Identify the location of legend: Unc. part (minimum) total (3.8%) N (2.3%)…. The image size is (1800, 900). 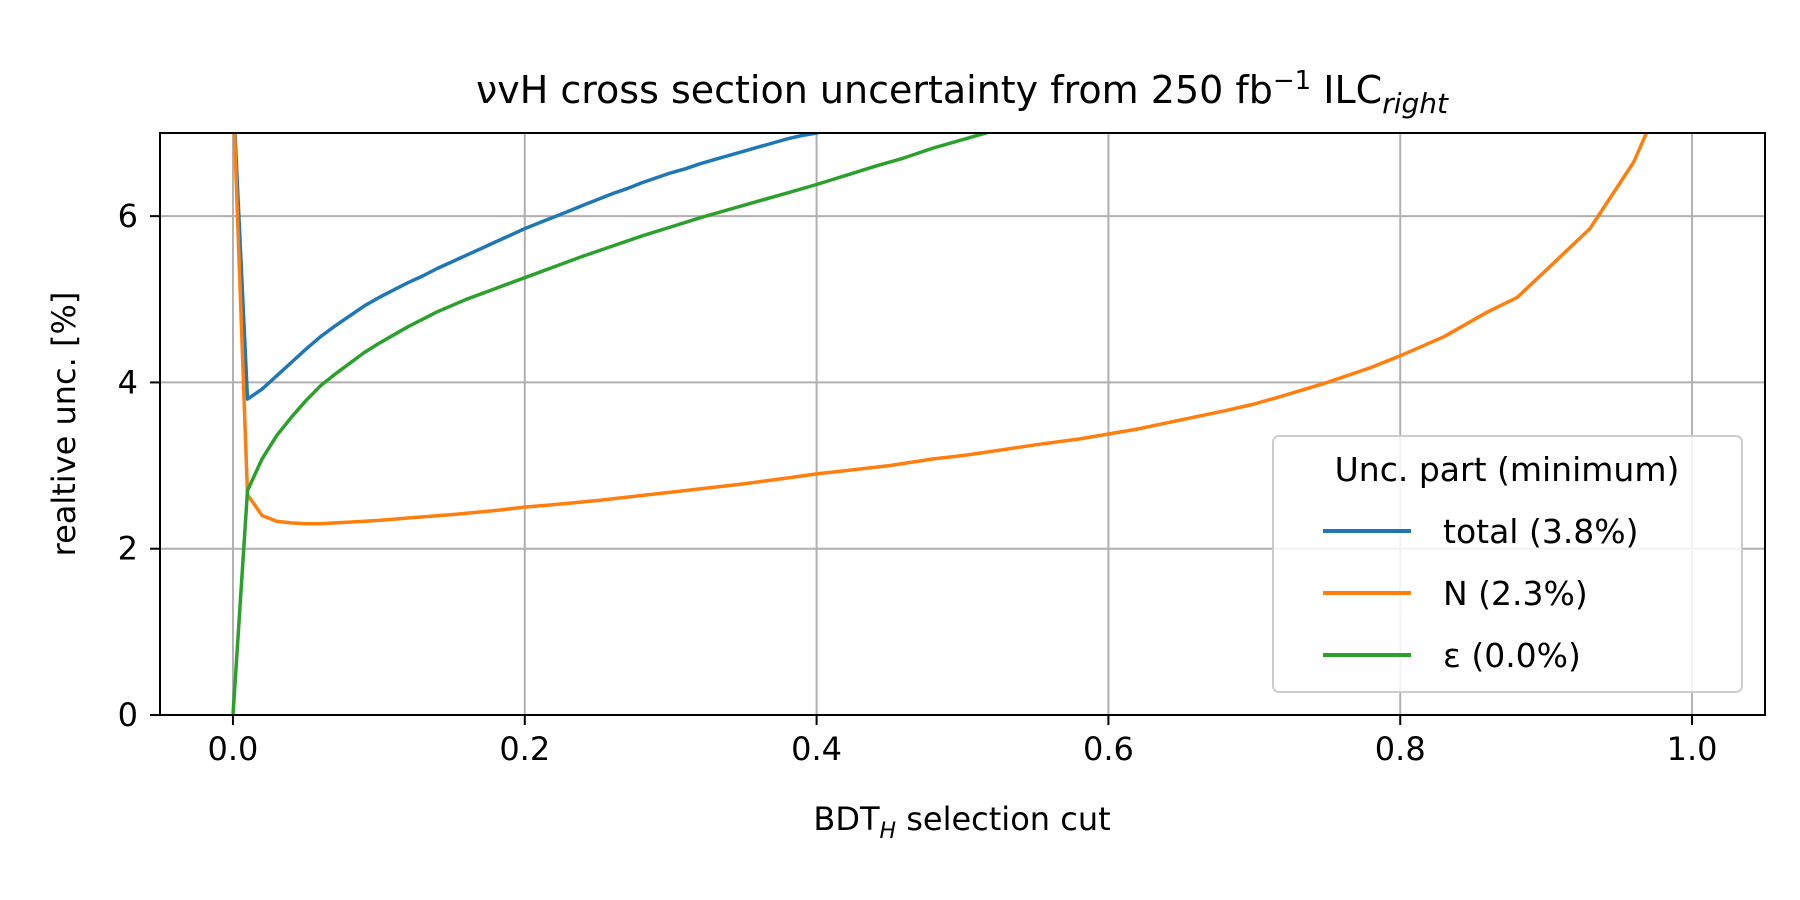
(1507, 564).